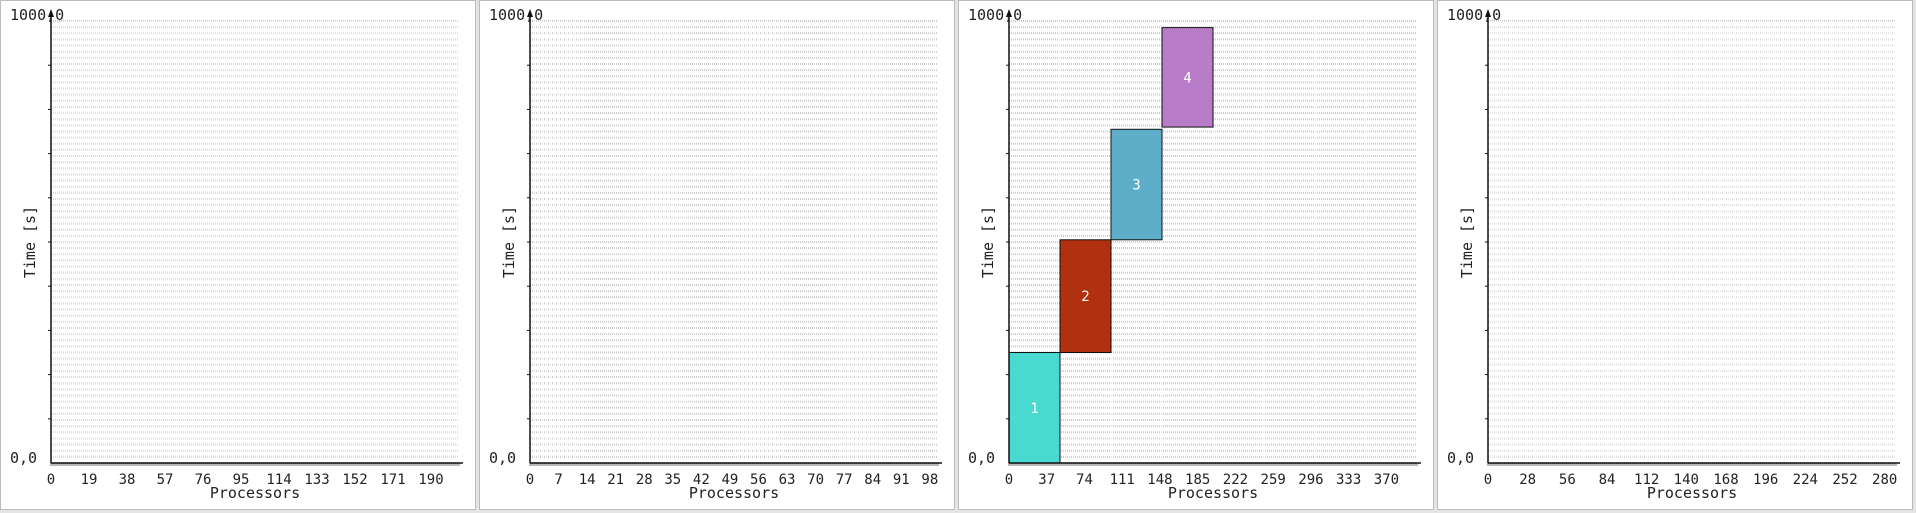 This screenshot has width=1916, height=513. What do you see at coordinates (1235, 480) in the screenshot?
I see `x-tick-label: 222` at bounding box center [1235, 480].